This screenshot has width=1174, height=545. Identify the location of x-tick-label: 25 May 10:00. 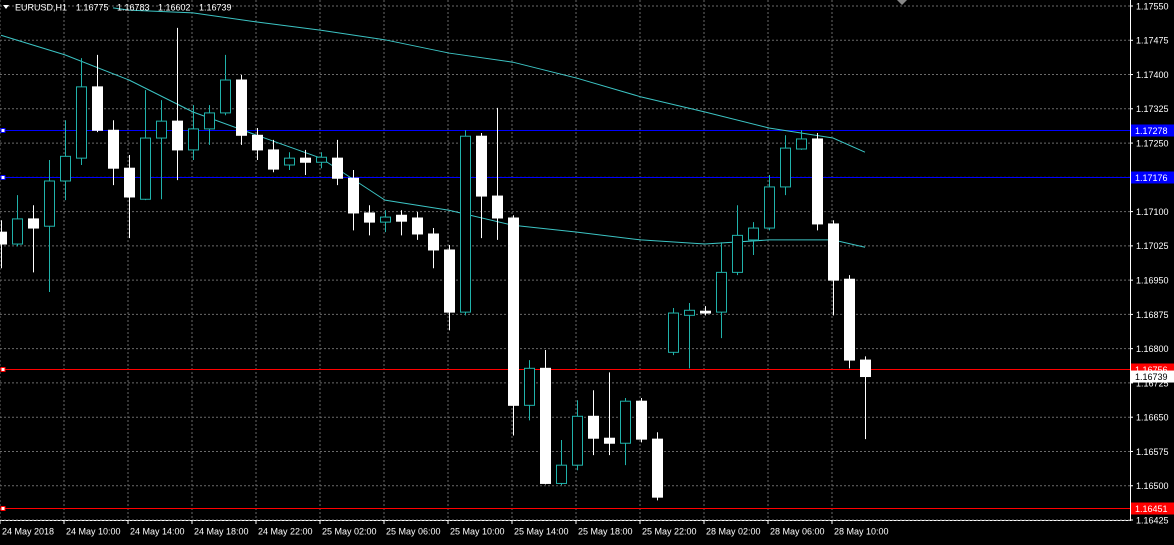
(477, 531).